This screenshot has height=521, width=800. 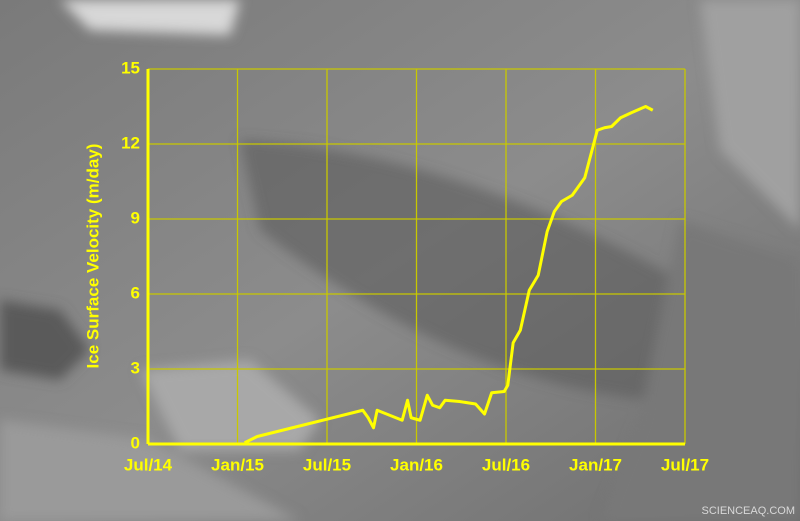 What do you see at coordinates (595, 464) in the screenshot?
I see `x-tick-label: Jan/17` at bounding box center [595, 464].